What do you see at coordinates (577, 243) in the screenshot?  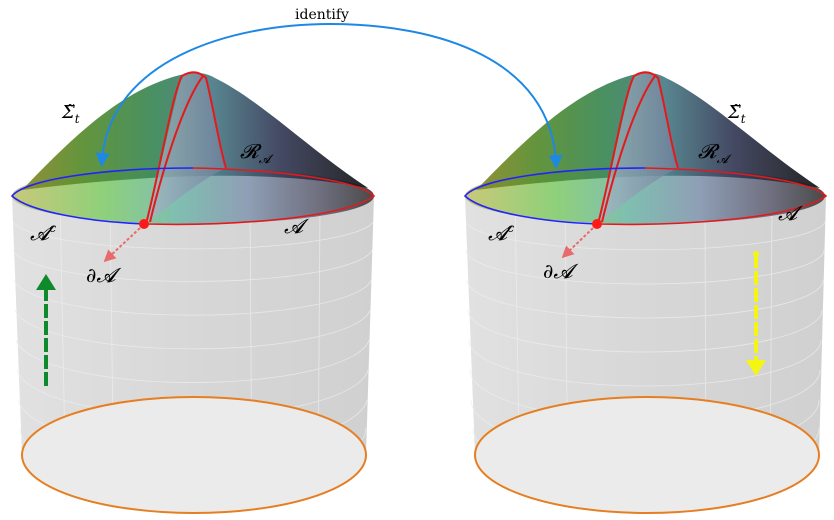 I see `right-boundary-arrow` at bounding box center [577, 243].